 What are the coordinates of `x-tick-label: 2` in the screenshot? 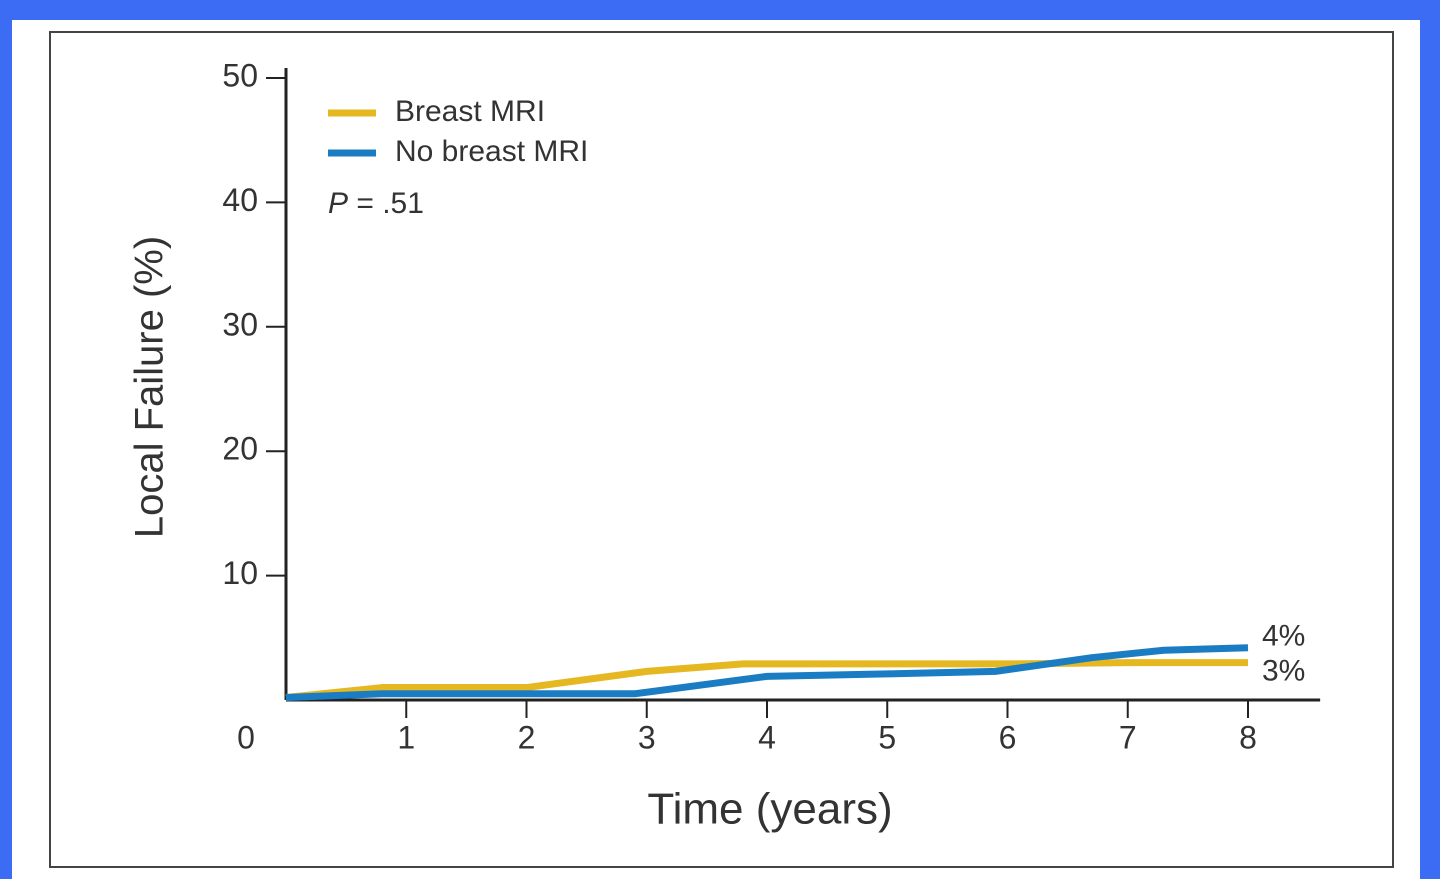 It's located at (527, 737).